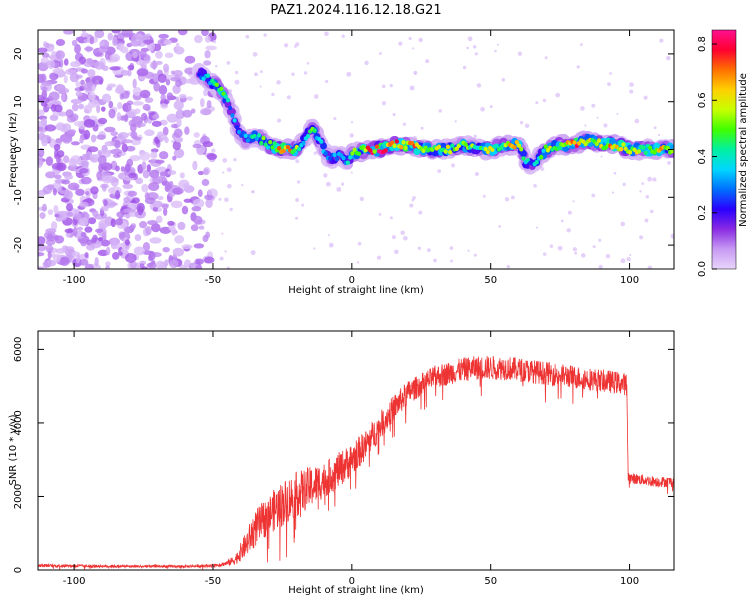  I want to click on y-tick-label: 2000, so click(18, 496).